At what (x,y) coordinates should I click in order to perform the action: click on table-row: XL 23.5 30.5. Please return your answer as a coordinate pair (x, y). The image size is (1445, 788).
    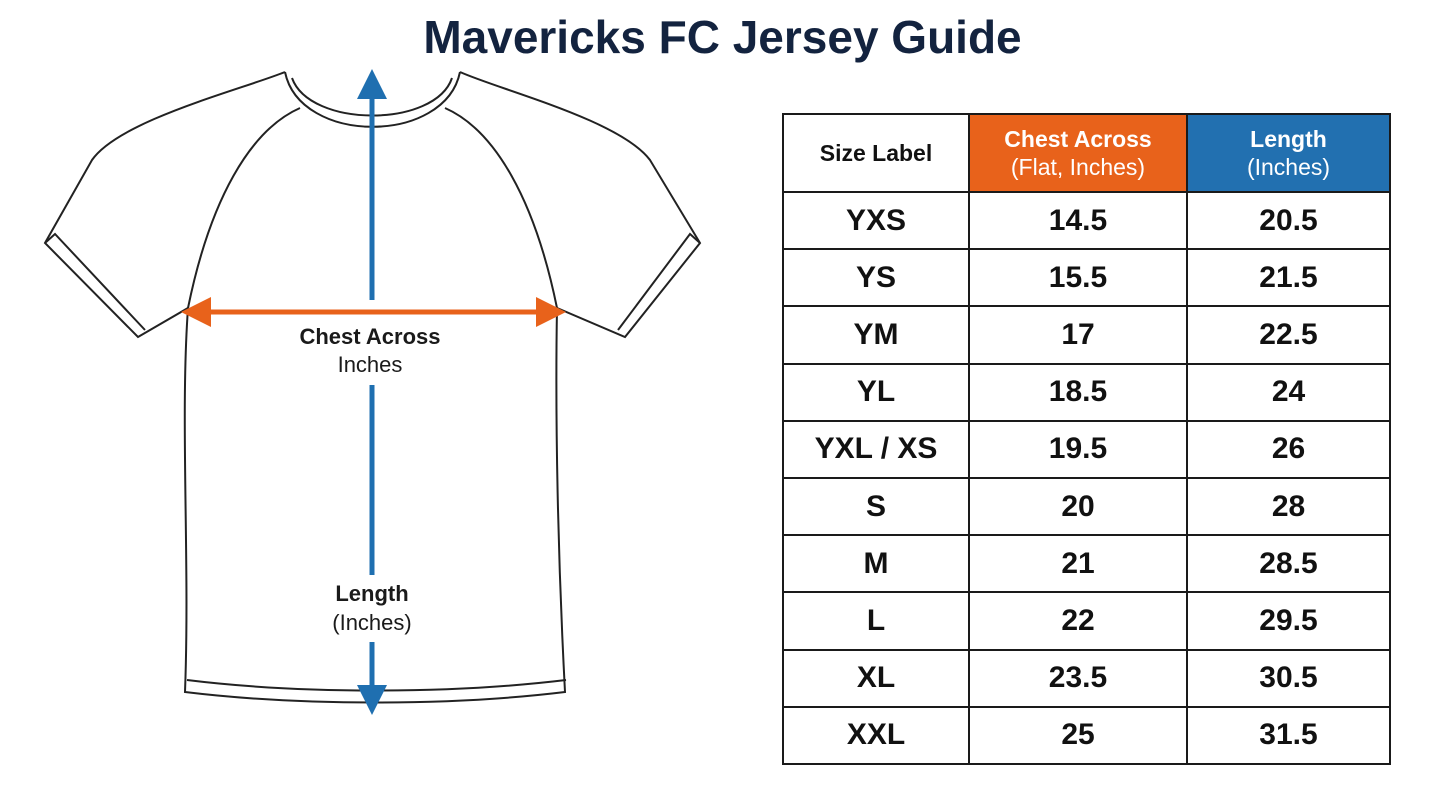
    Looking at the image, I should click on (1086, 678).